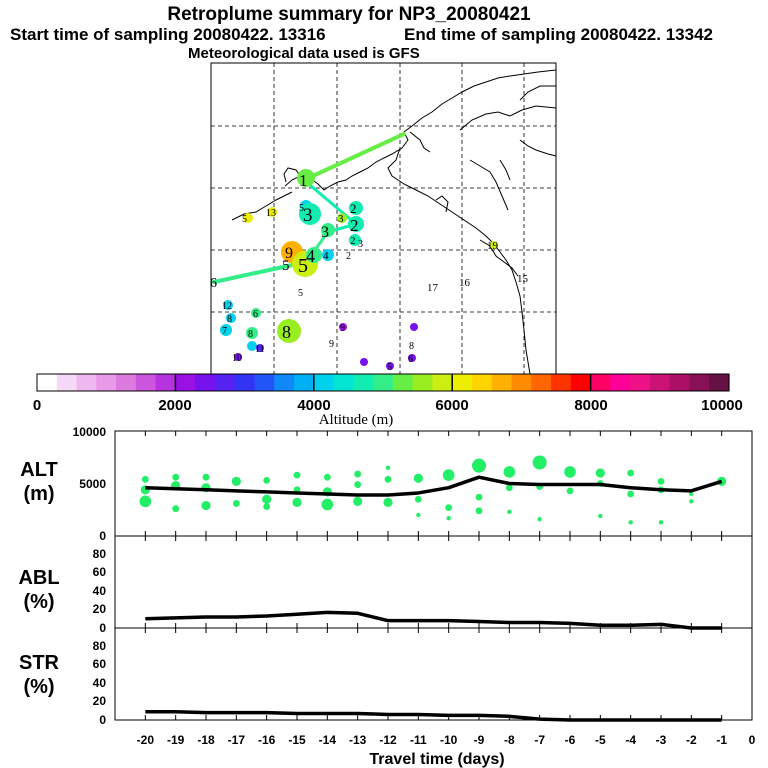 The image size is (768, 768). What do you see at coordinates (303, 180) in the screenshot?
I see `map-label: 1` at bounding box center [303, 180].